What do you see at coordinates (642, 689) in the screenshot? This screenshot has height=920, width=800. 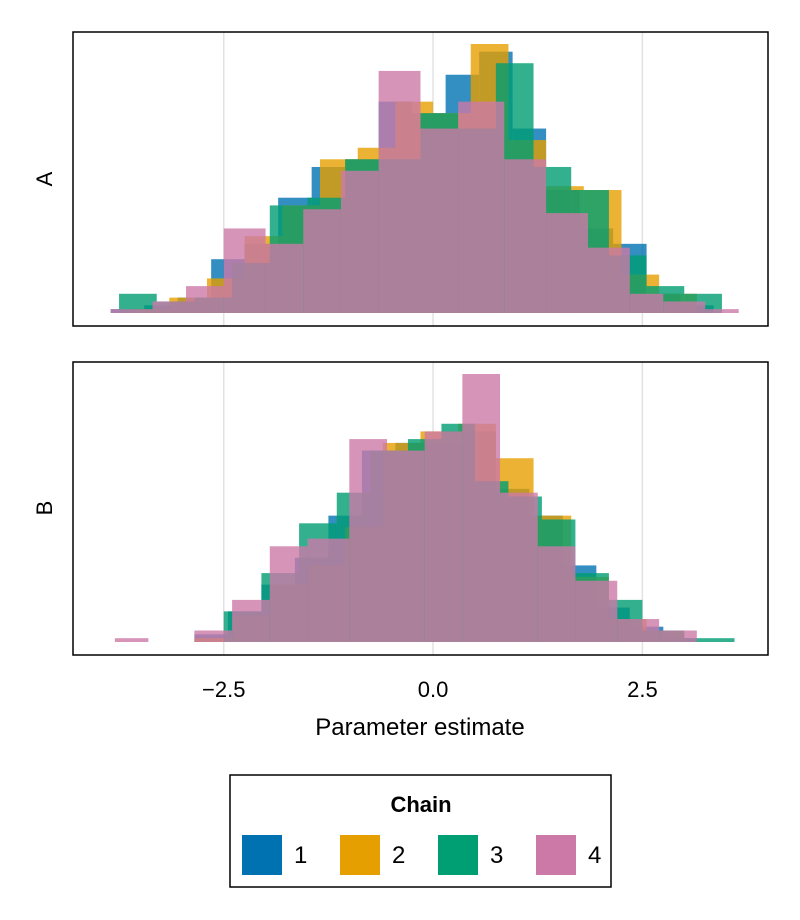 I see `x-tick-label: 2.5` at bounding box center [642, 689].